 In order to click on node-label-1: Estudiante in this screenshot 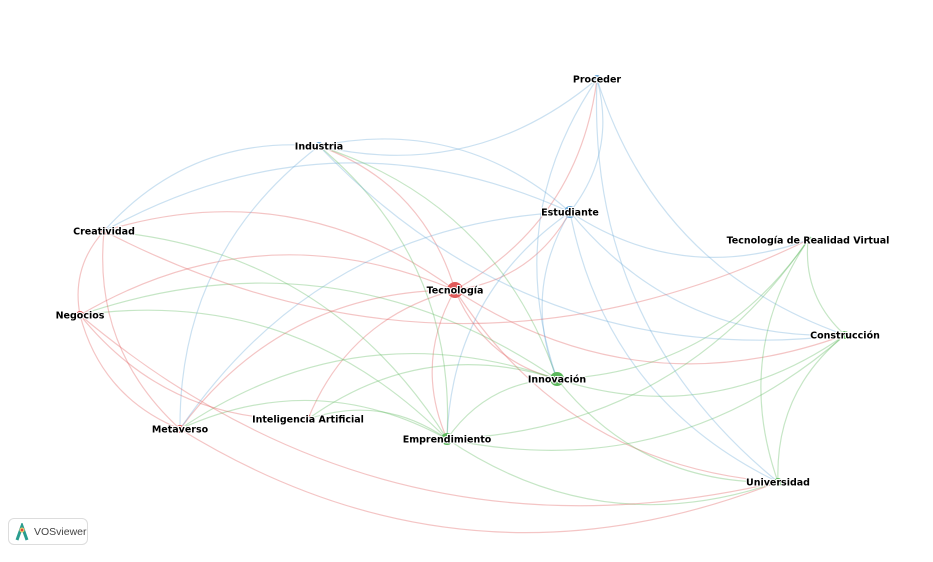, I will do `click(570, 213)`.